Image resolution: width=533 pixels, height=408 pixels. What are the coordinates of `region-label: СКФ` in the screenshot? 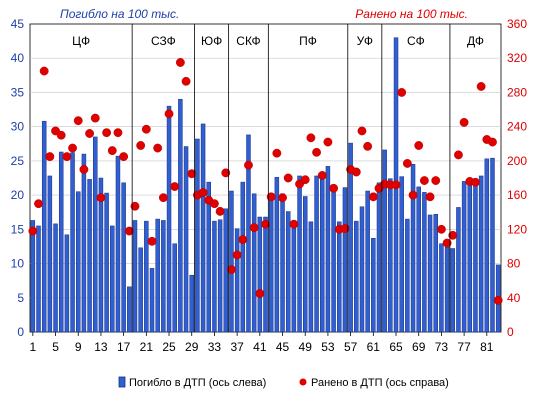 It's located at (248, 41).